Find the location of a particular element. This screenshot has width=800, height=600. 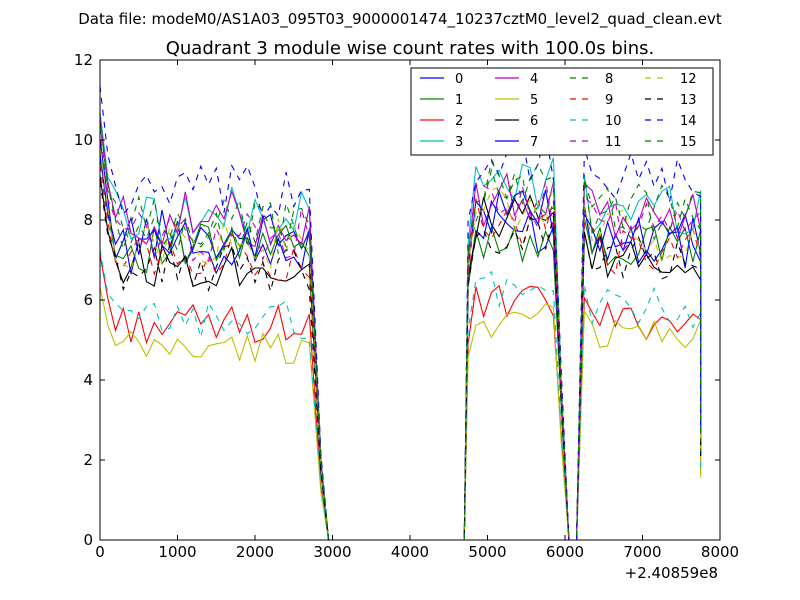

x-tick-label: 1000 is located at coordinates (177, 552).